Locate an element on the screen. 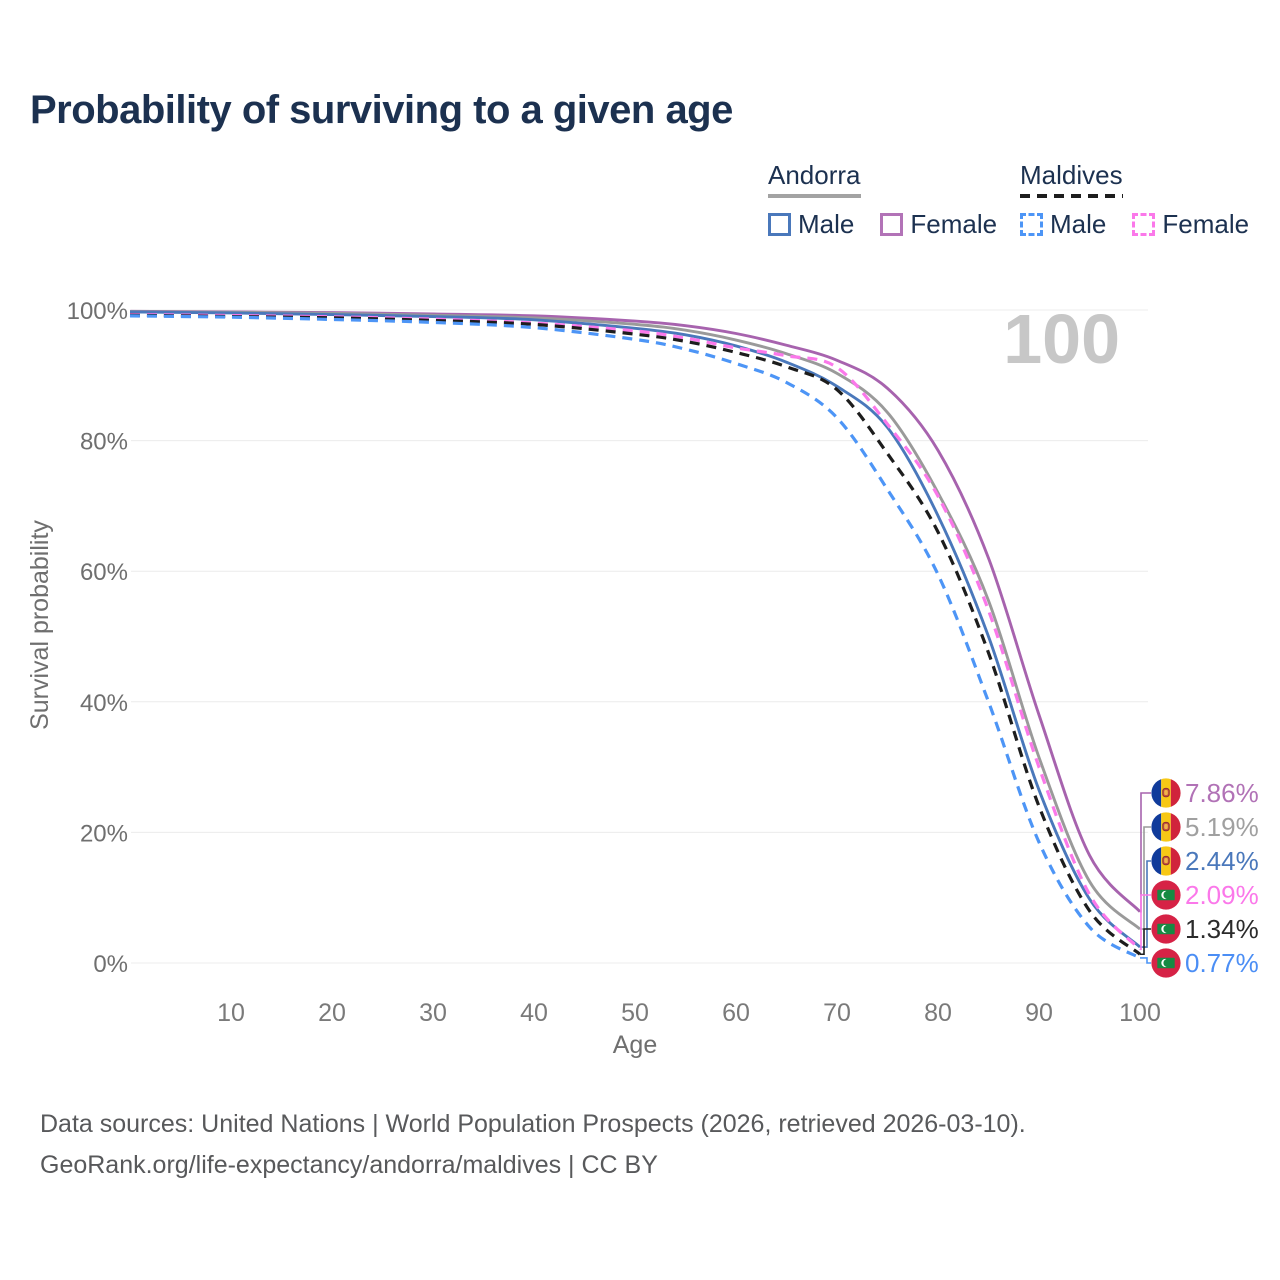 The image size is (1280, 1280). legend-item-andorra-male: Male is located at coordinates (811, 224).